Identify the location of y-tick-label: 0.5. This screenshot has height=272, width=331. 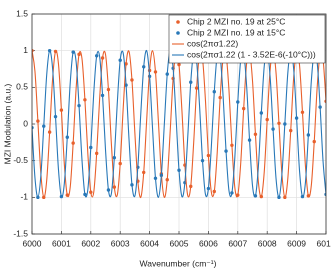
(22, 87).